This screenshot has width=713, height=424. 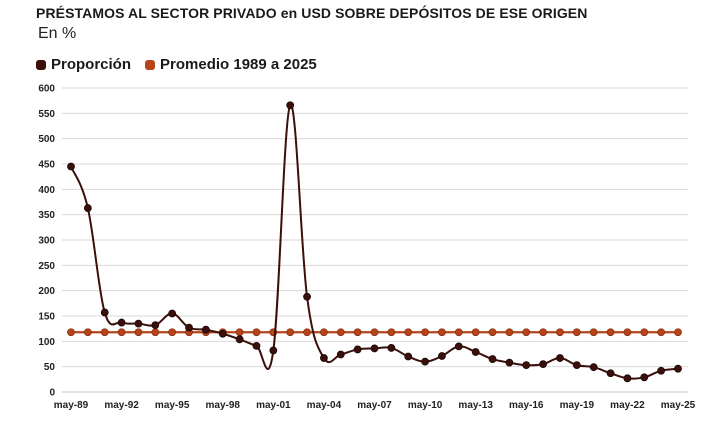 I want to click on legend-label-proporcion: Proporción, so click(x=91, y=64).